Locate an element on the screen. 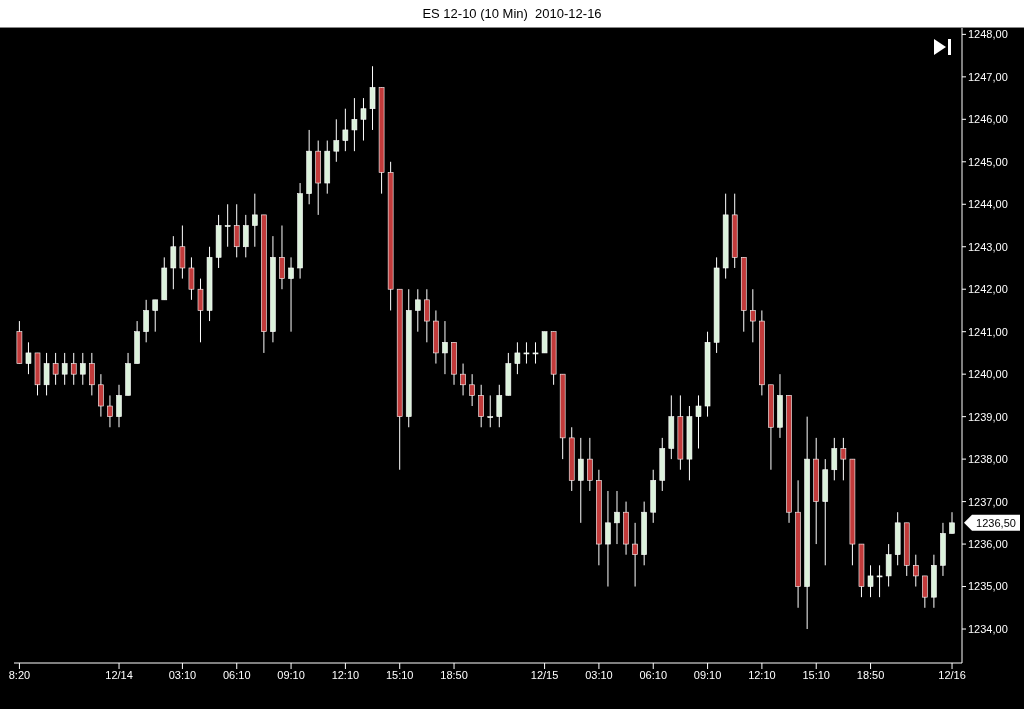 The height and width of the screenshot is (709, 1024). y-tick-label: 1240,00 is located at coordinates (988, 374).